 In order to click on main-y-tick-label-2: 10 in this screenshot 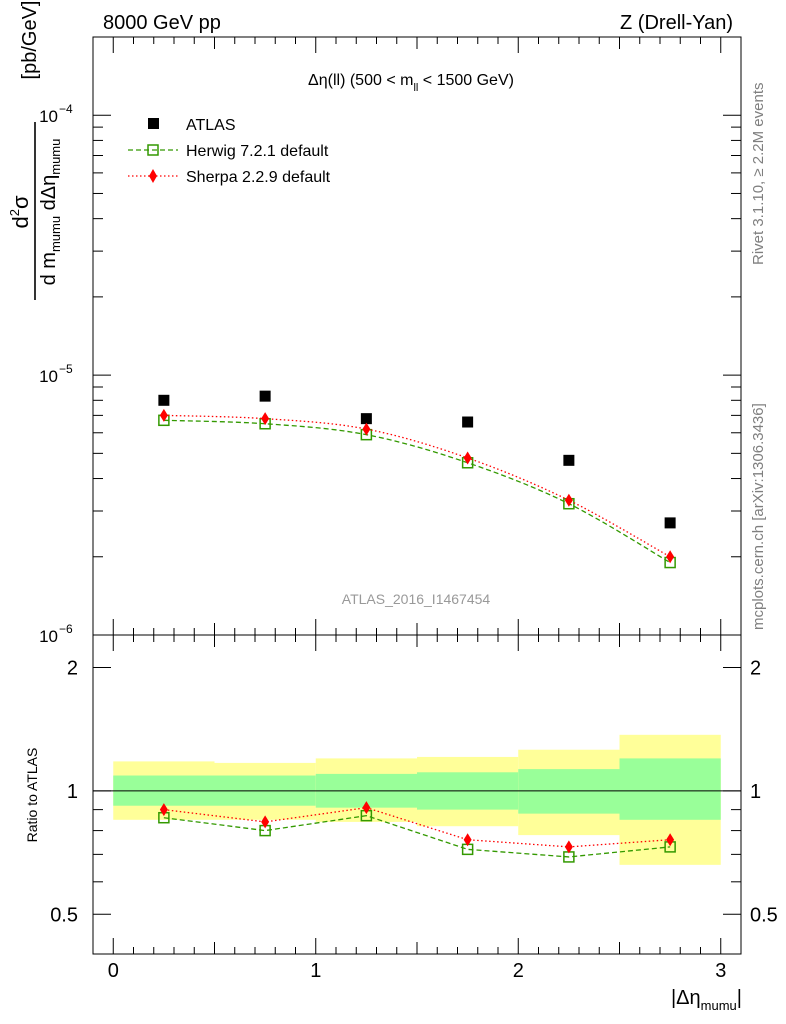, I will do `click(48, 116)`.